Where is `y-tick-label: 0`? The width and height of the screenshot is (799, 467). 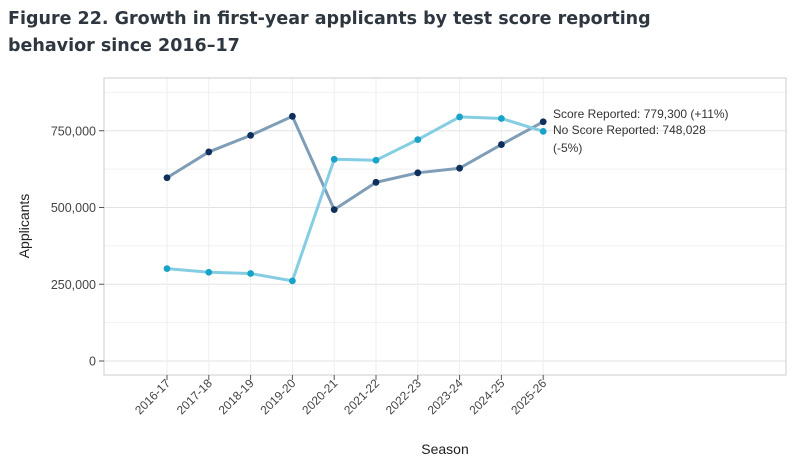 y-tick-label: 0 is located at coordinates (92, 362).